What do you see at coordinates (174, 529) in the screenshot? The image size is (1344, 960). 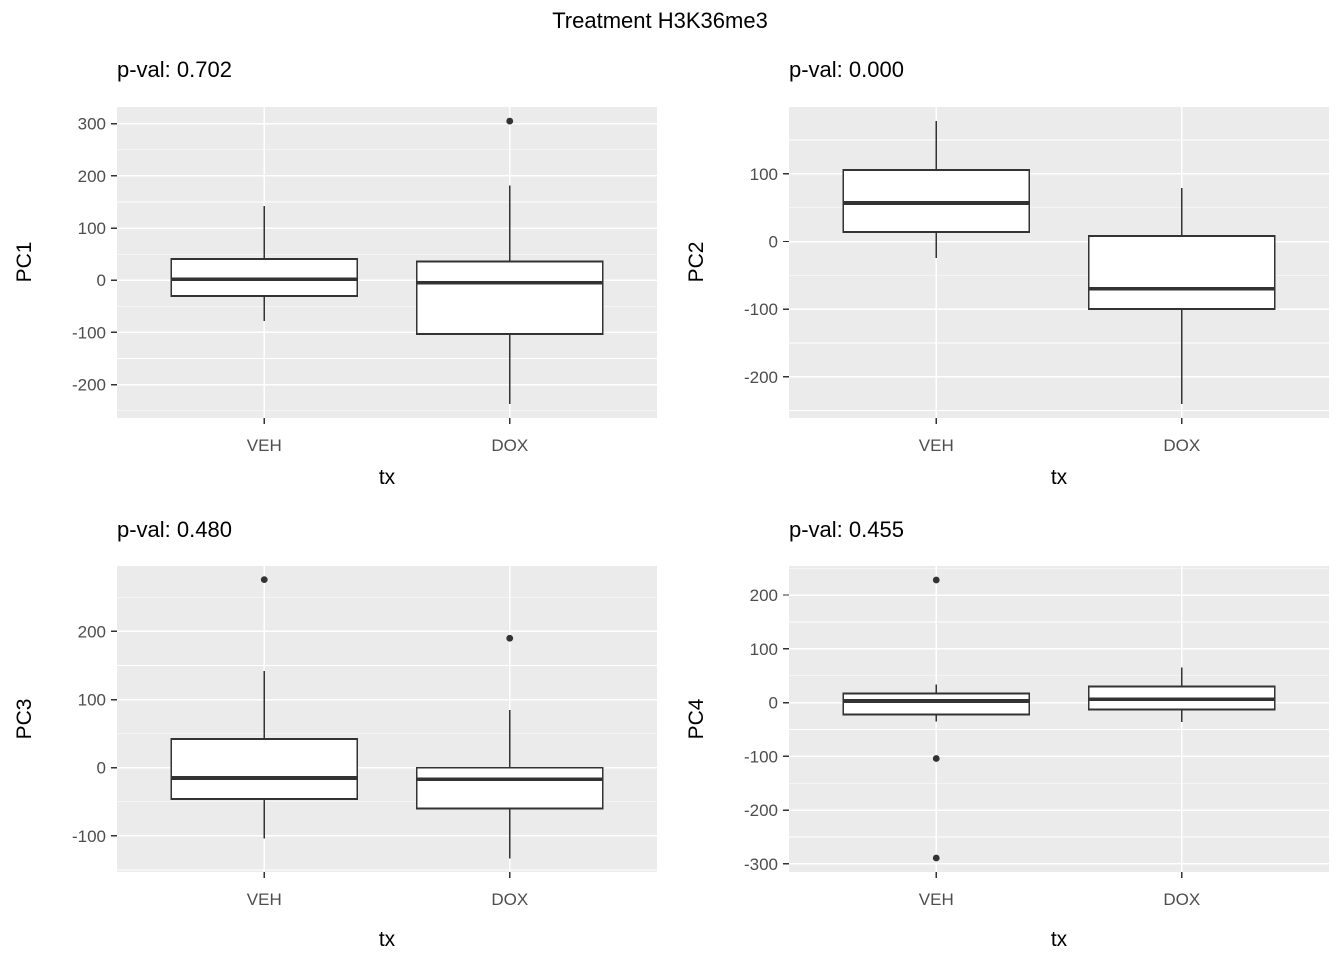 I see `panel-subtitle: p-val: 0.480` at bounding box center [174, 529].